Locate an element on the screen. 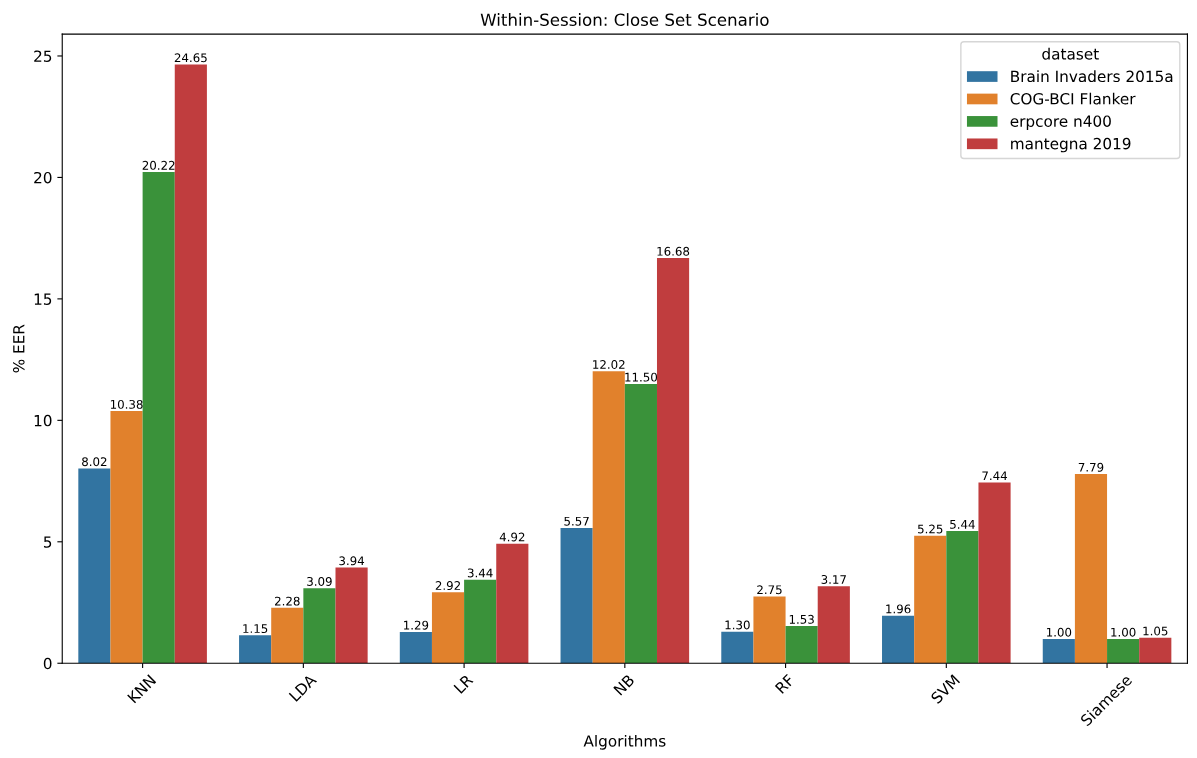 The image size is (1197, 758). x-tick-label: LR is located at coordinates (463, 683).